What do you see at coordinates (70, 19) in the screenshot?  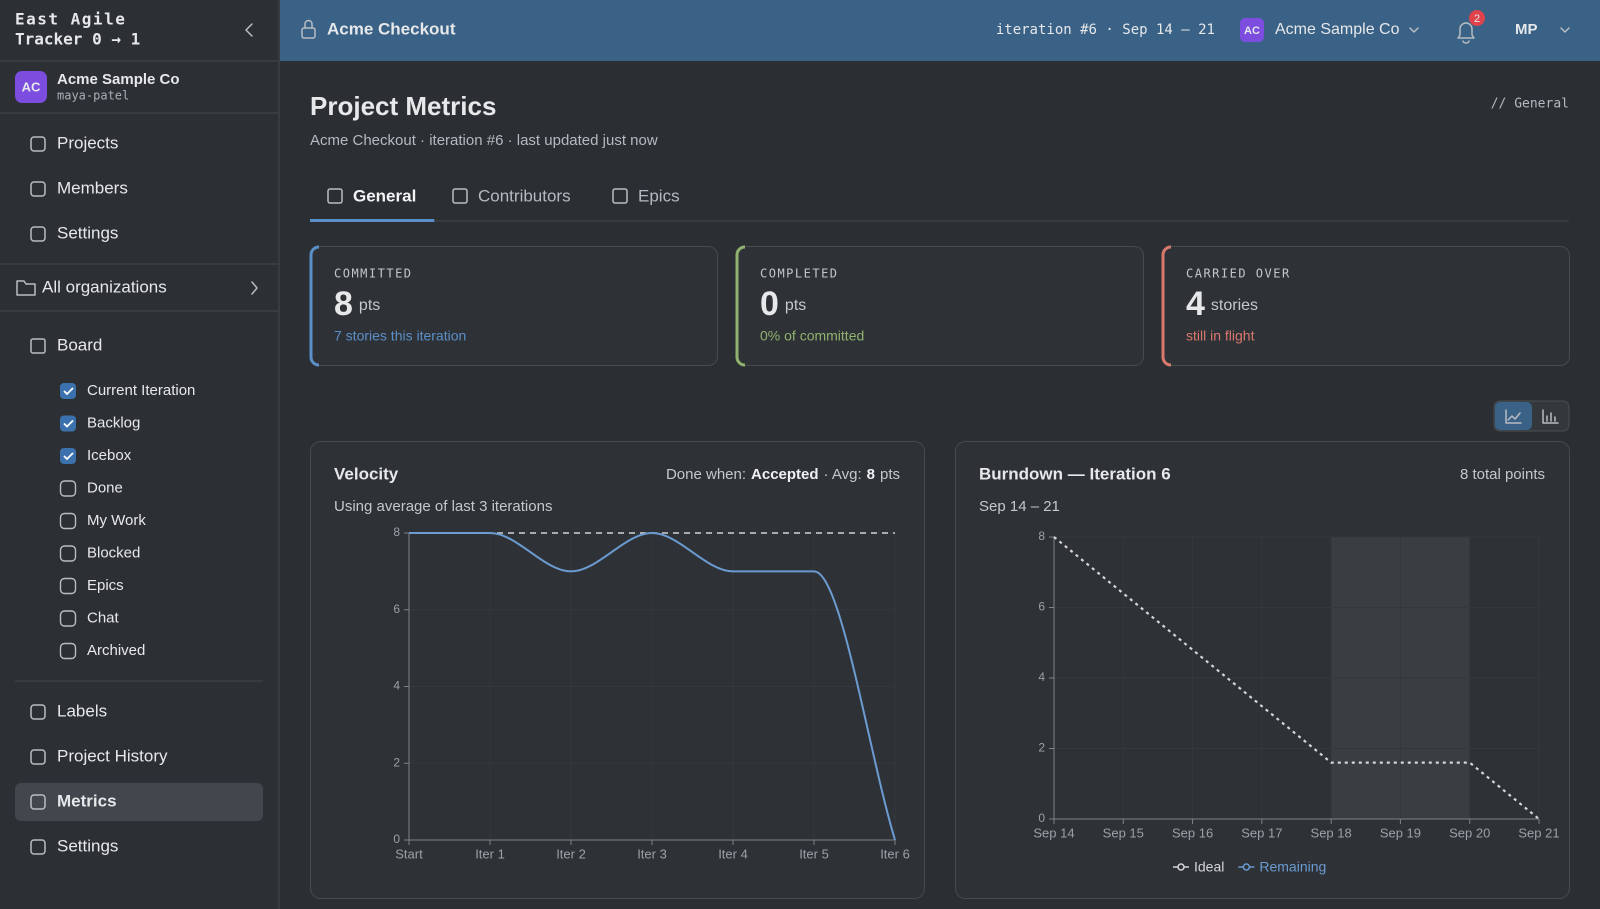 I see `brand: East Agile` at bounding box center [70, 19].